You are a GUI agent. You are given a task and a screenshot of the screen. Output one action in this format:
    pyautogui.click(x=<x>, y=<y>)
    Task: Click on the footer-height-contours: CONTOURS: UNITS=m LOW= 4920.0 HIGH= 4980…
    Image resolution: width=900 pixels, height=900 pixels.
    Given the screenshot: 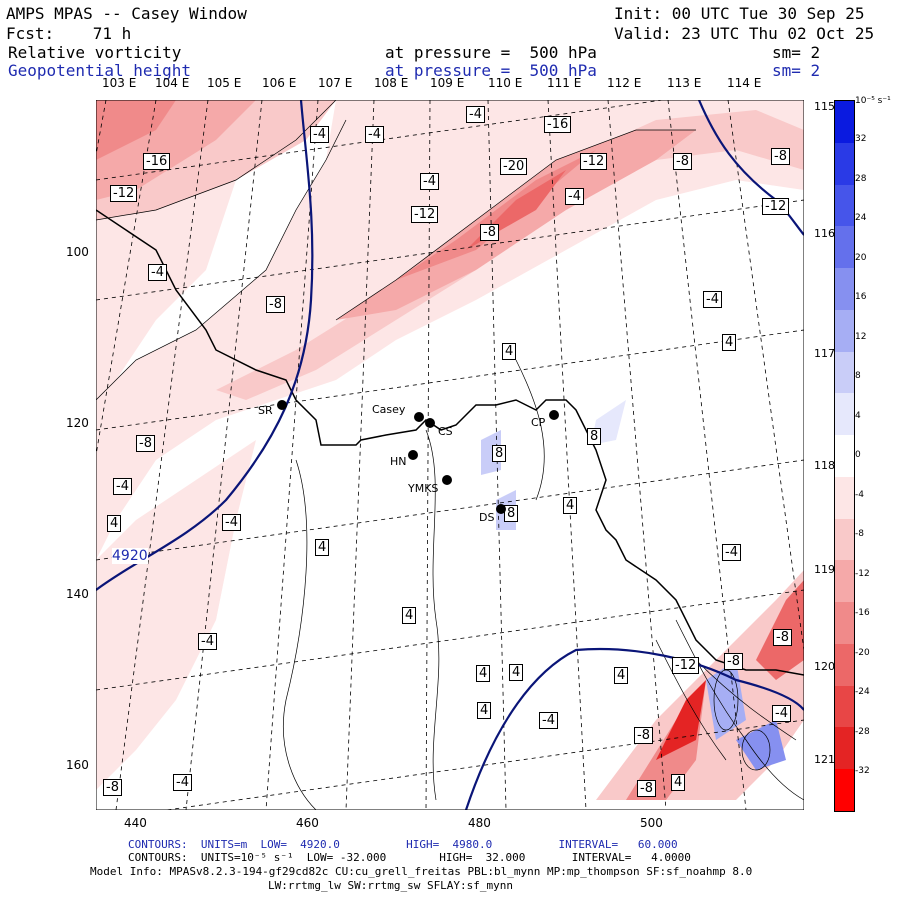 What is the action you would take?
    pyautogui.click(x=403, y=844)
    